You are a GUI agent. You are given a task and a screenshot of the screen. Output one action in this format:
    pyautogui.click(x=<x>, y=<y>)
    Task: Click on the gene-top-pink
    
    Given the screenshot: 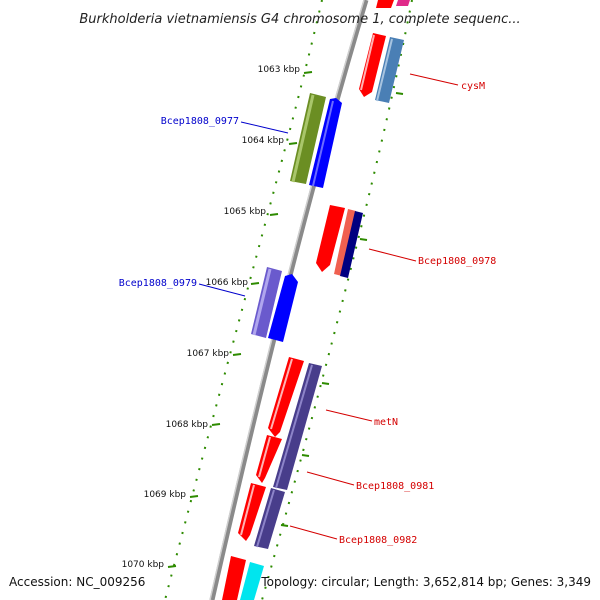 What is the action you would take?
    pyautogui.click(x=403, y=3)
    